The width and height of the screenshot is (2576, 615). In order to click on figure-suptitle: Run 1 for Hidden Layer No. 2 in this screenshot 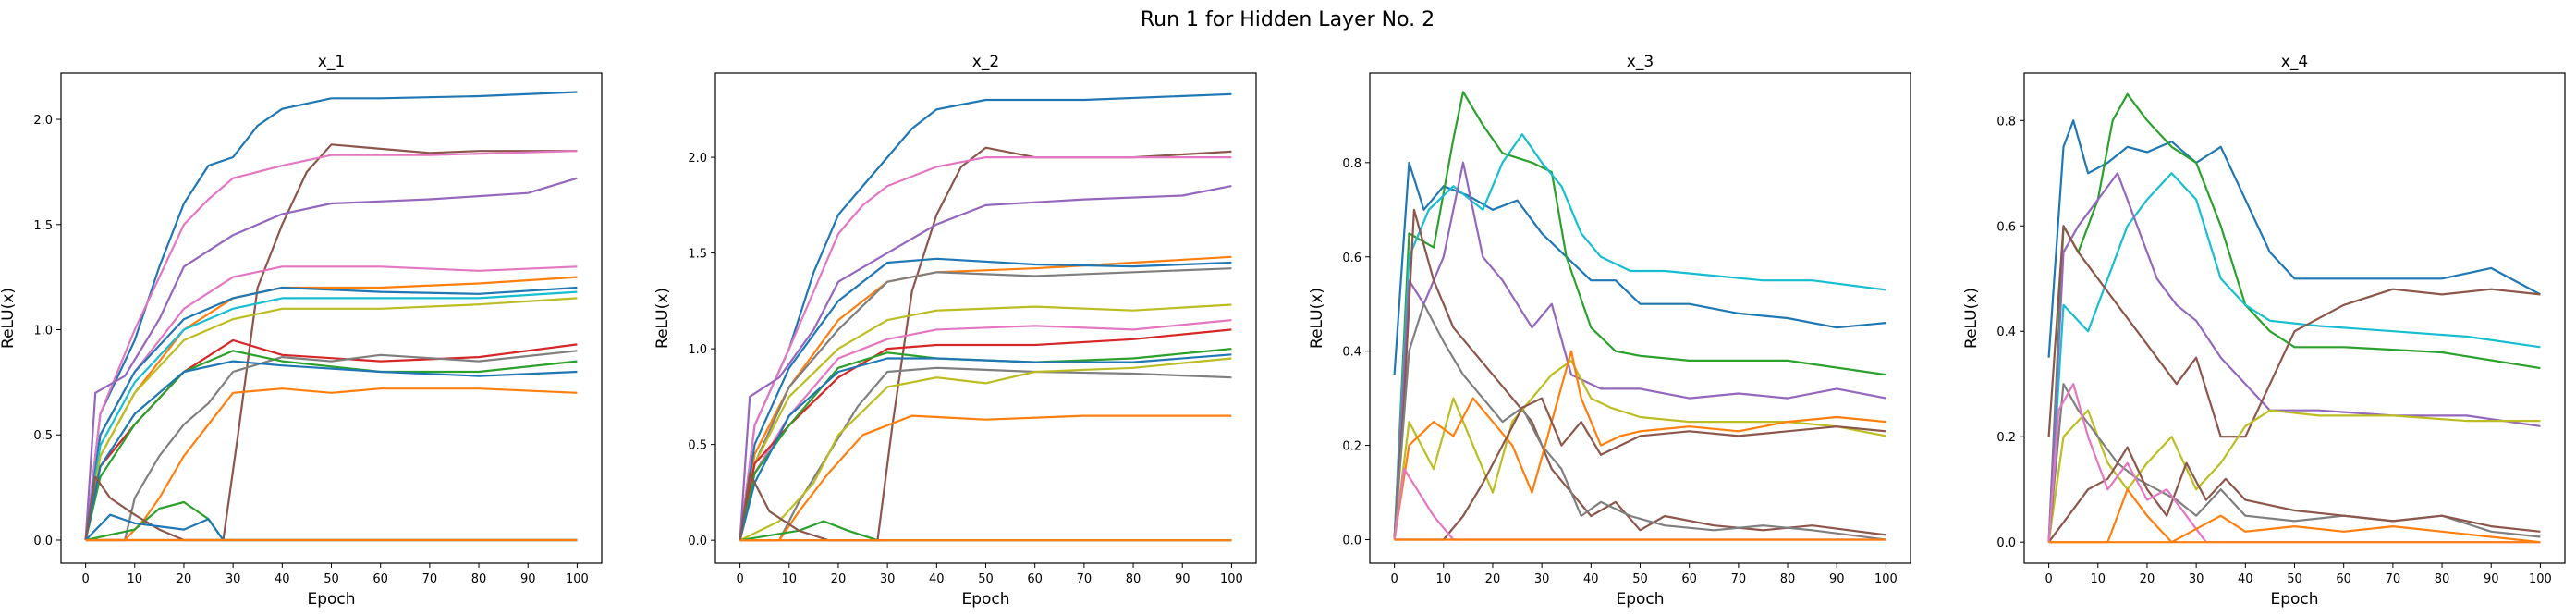, I will do `click(1288, 19)`.